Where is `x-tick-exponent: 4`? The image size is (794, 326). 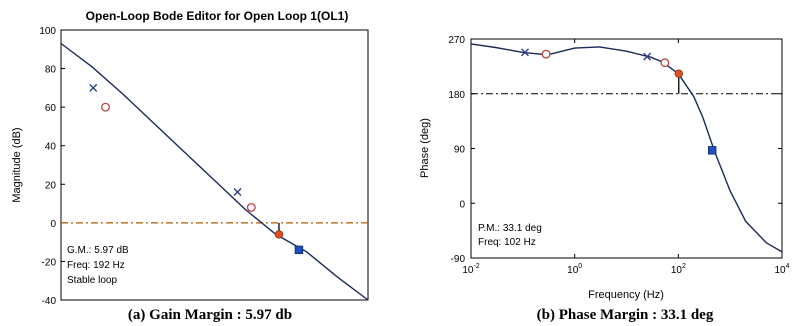
x-tick-exponent: 4 is located at coordinates (788, 266).